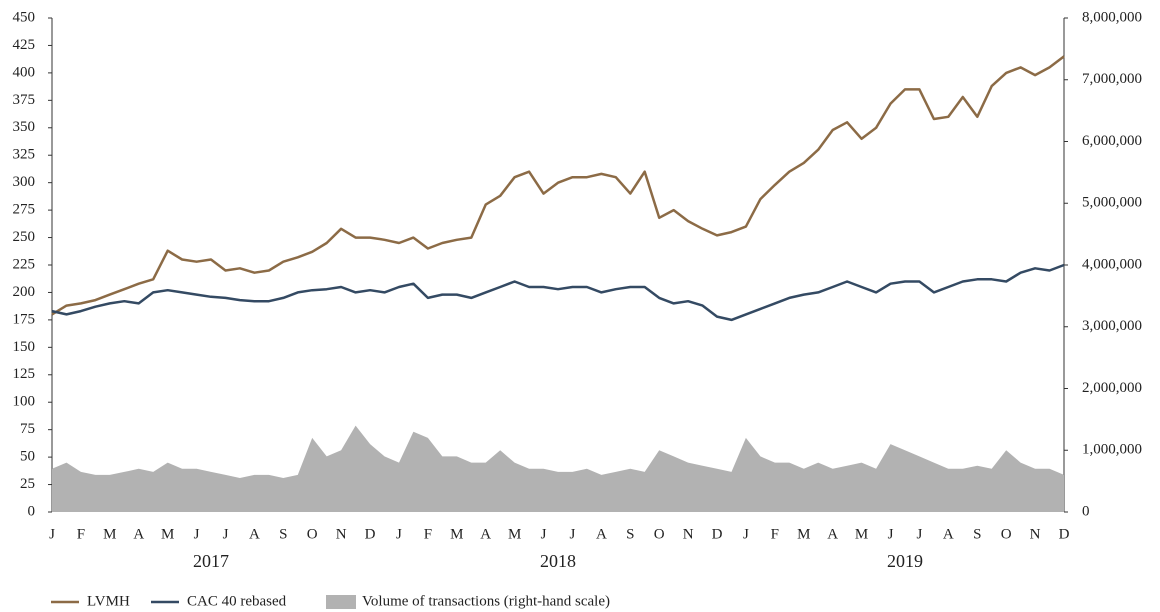  Describe the element at coordinates (24, 45) in the screenshot. I see `y-tick-label: 425` at that location.